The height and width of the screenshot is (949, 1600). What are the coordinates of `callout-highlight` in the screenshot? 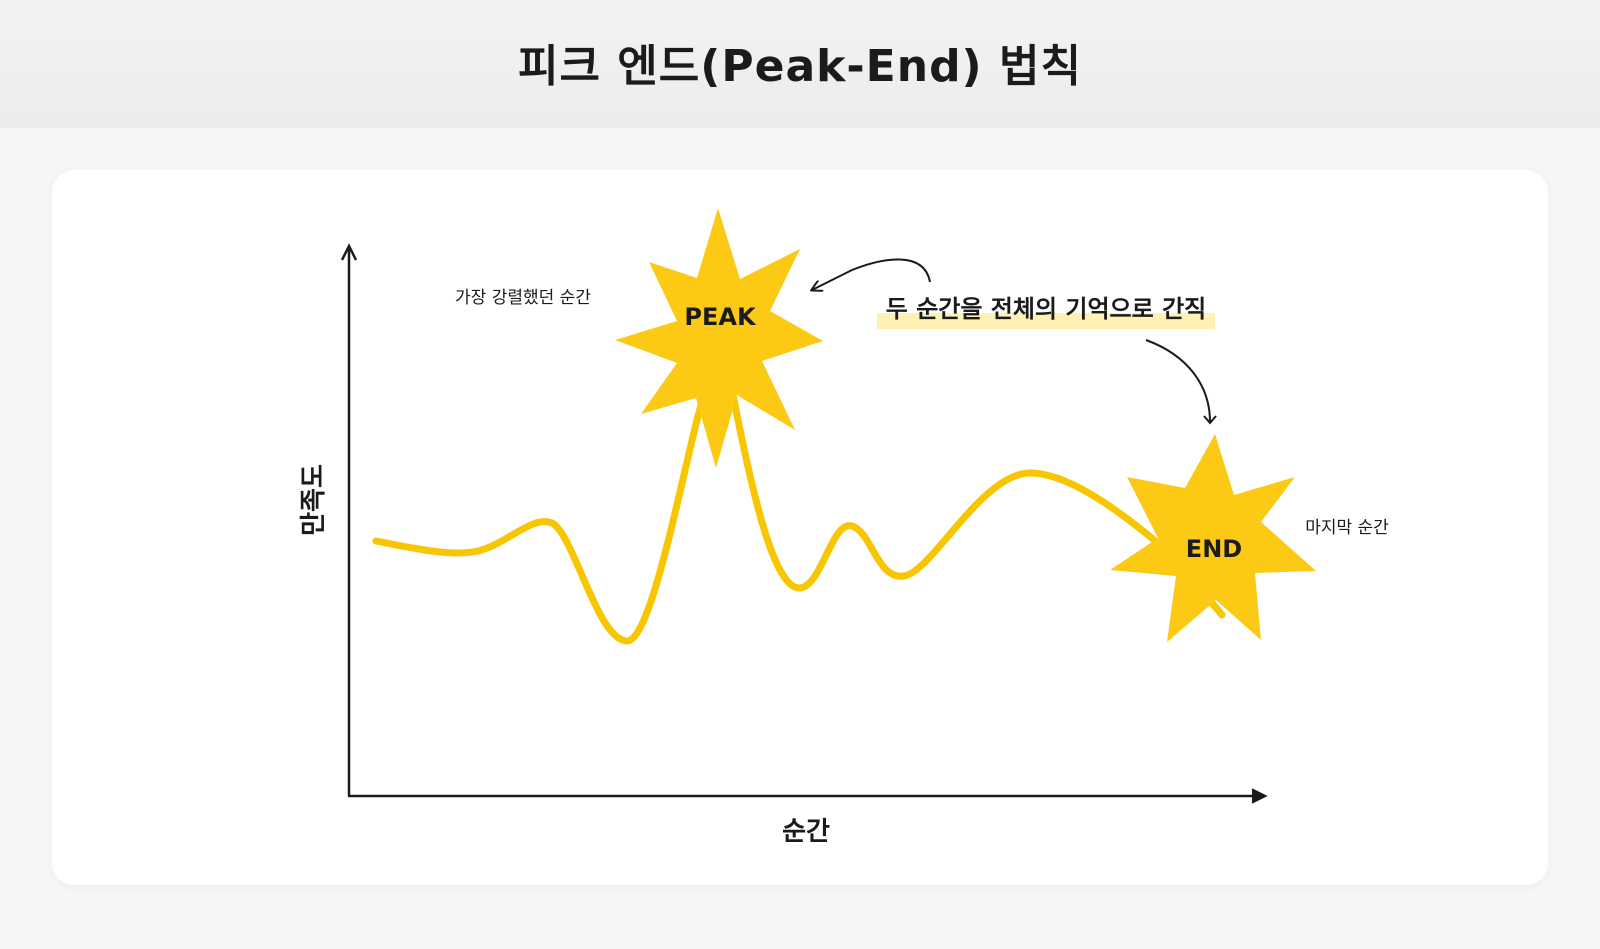 It's located at (1046, 321).